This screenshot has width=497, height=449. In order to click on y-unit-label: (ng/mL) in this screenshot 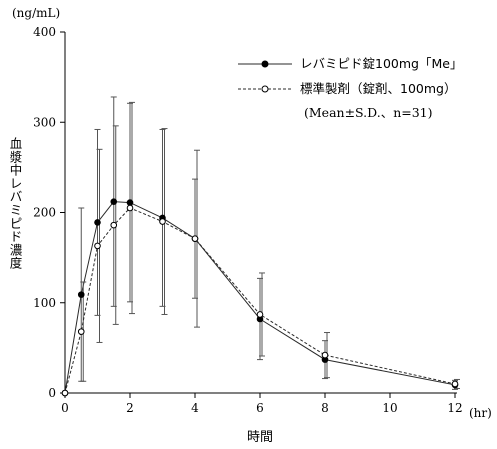, I will do `click(36, 13)`.